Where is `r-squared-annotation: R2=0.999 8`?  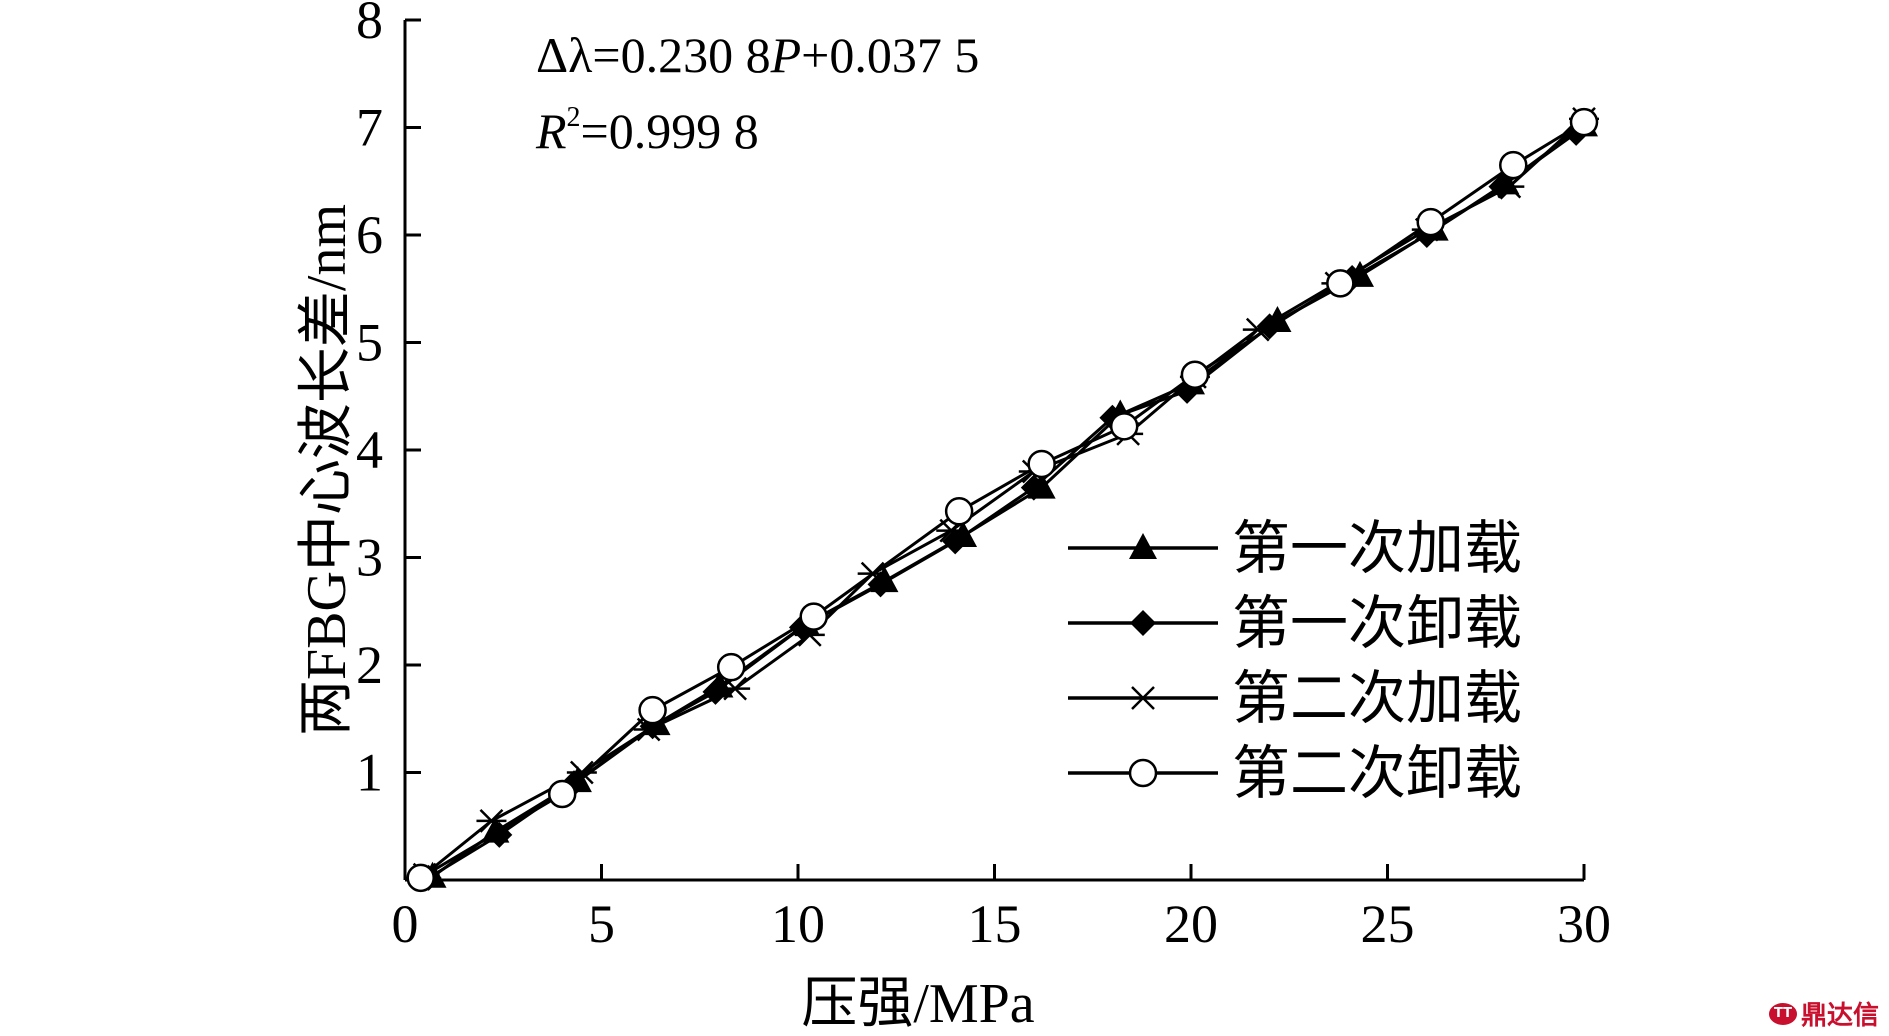 r-squared-annotation: R2=0.999 8 is located at coordinates (647, 130).